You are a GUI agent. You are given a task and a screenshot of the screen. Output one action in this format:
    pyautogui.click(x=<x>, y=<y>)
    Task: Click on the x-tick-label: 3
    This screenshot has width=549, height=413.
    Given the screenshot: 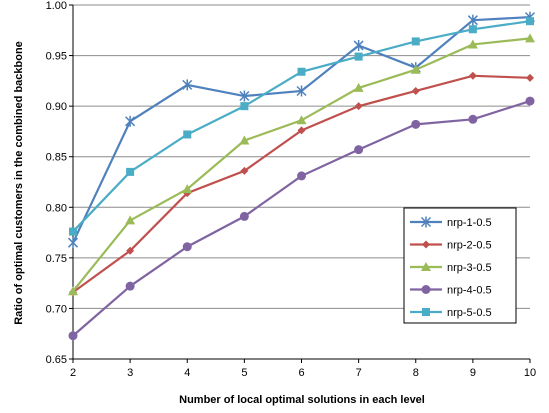 What is the action you would take?
    pyautogui.click(x=130, y=373)
    